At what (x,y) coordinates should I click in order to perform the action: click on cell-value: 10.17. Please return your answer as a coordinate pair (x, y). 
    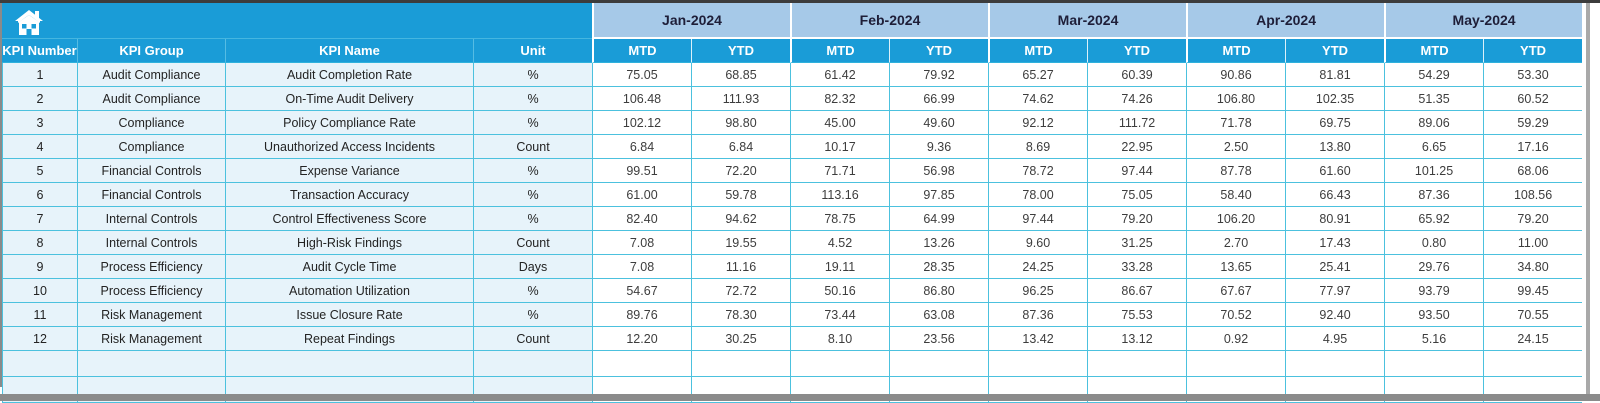
    Looking at the image, I should click on (839, 147).